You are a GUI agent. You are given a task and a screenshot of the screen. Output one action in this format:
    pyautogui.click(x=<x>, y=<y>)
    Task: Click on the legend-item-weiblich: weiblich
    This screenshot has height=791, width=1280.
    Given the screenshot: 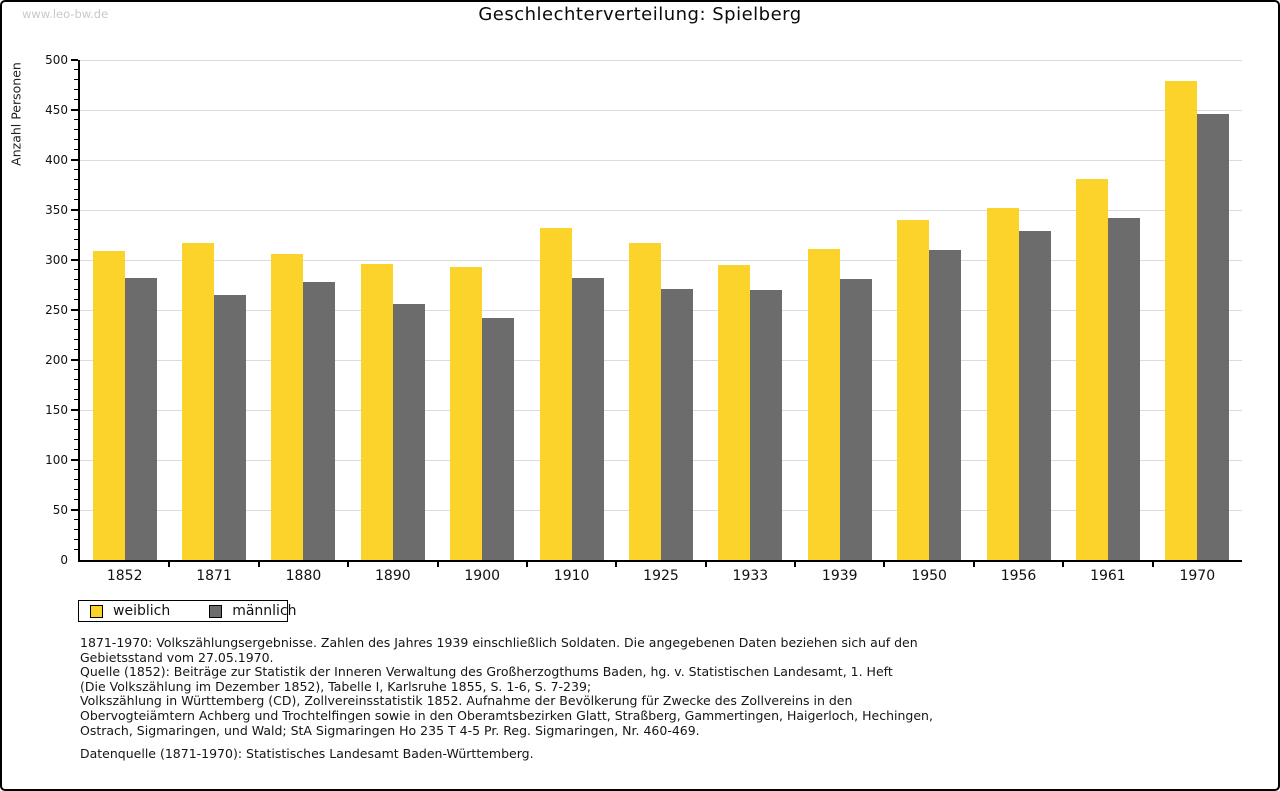 What is the action you would take?
    pyautogui.click(x=130, y=611)
    